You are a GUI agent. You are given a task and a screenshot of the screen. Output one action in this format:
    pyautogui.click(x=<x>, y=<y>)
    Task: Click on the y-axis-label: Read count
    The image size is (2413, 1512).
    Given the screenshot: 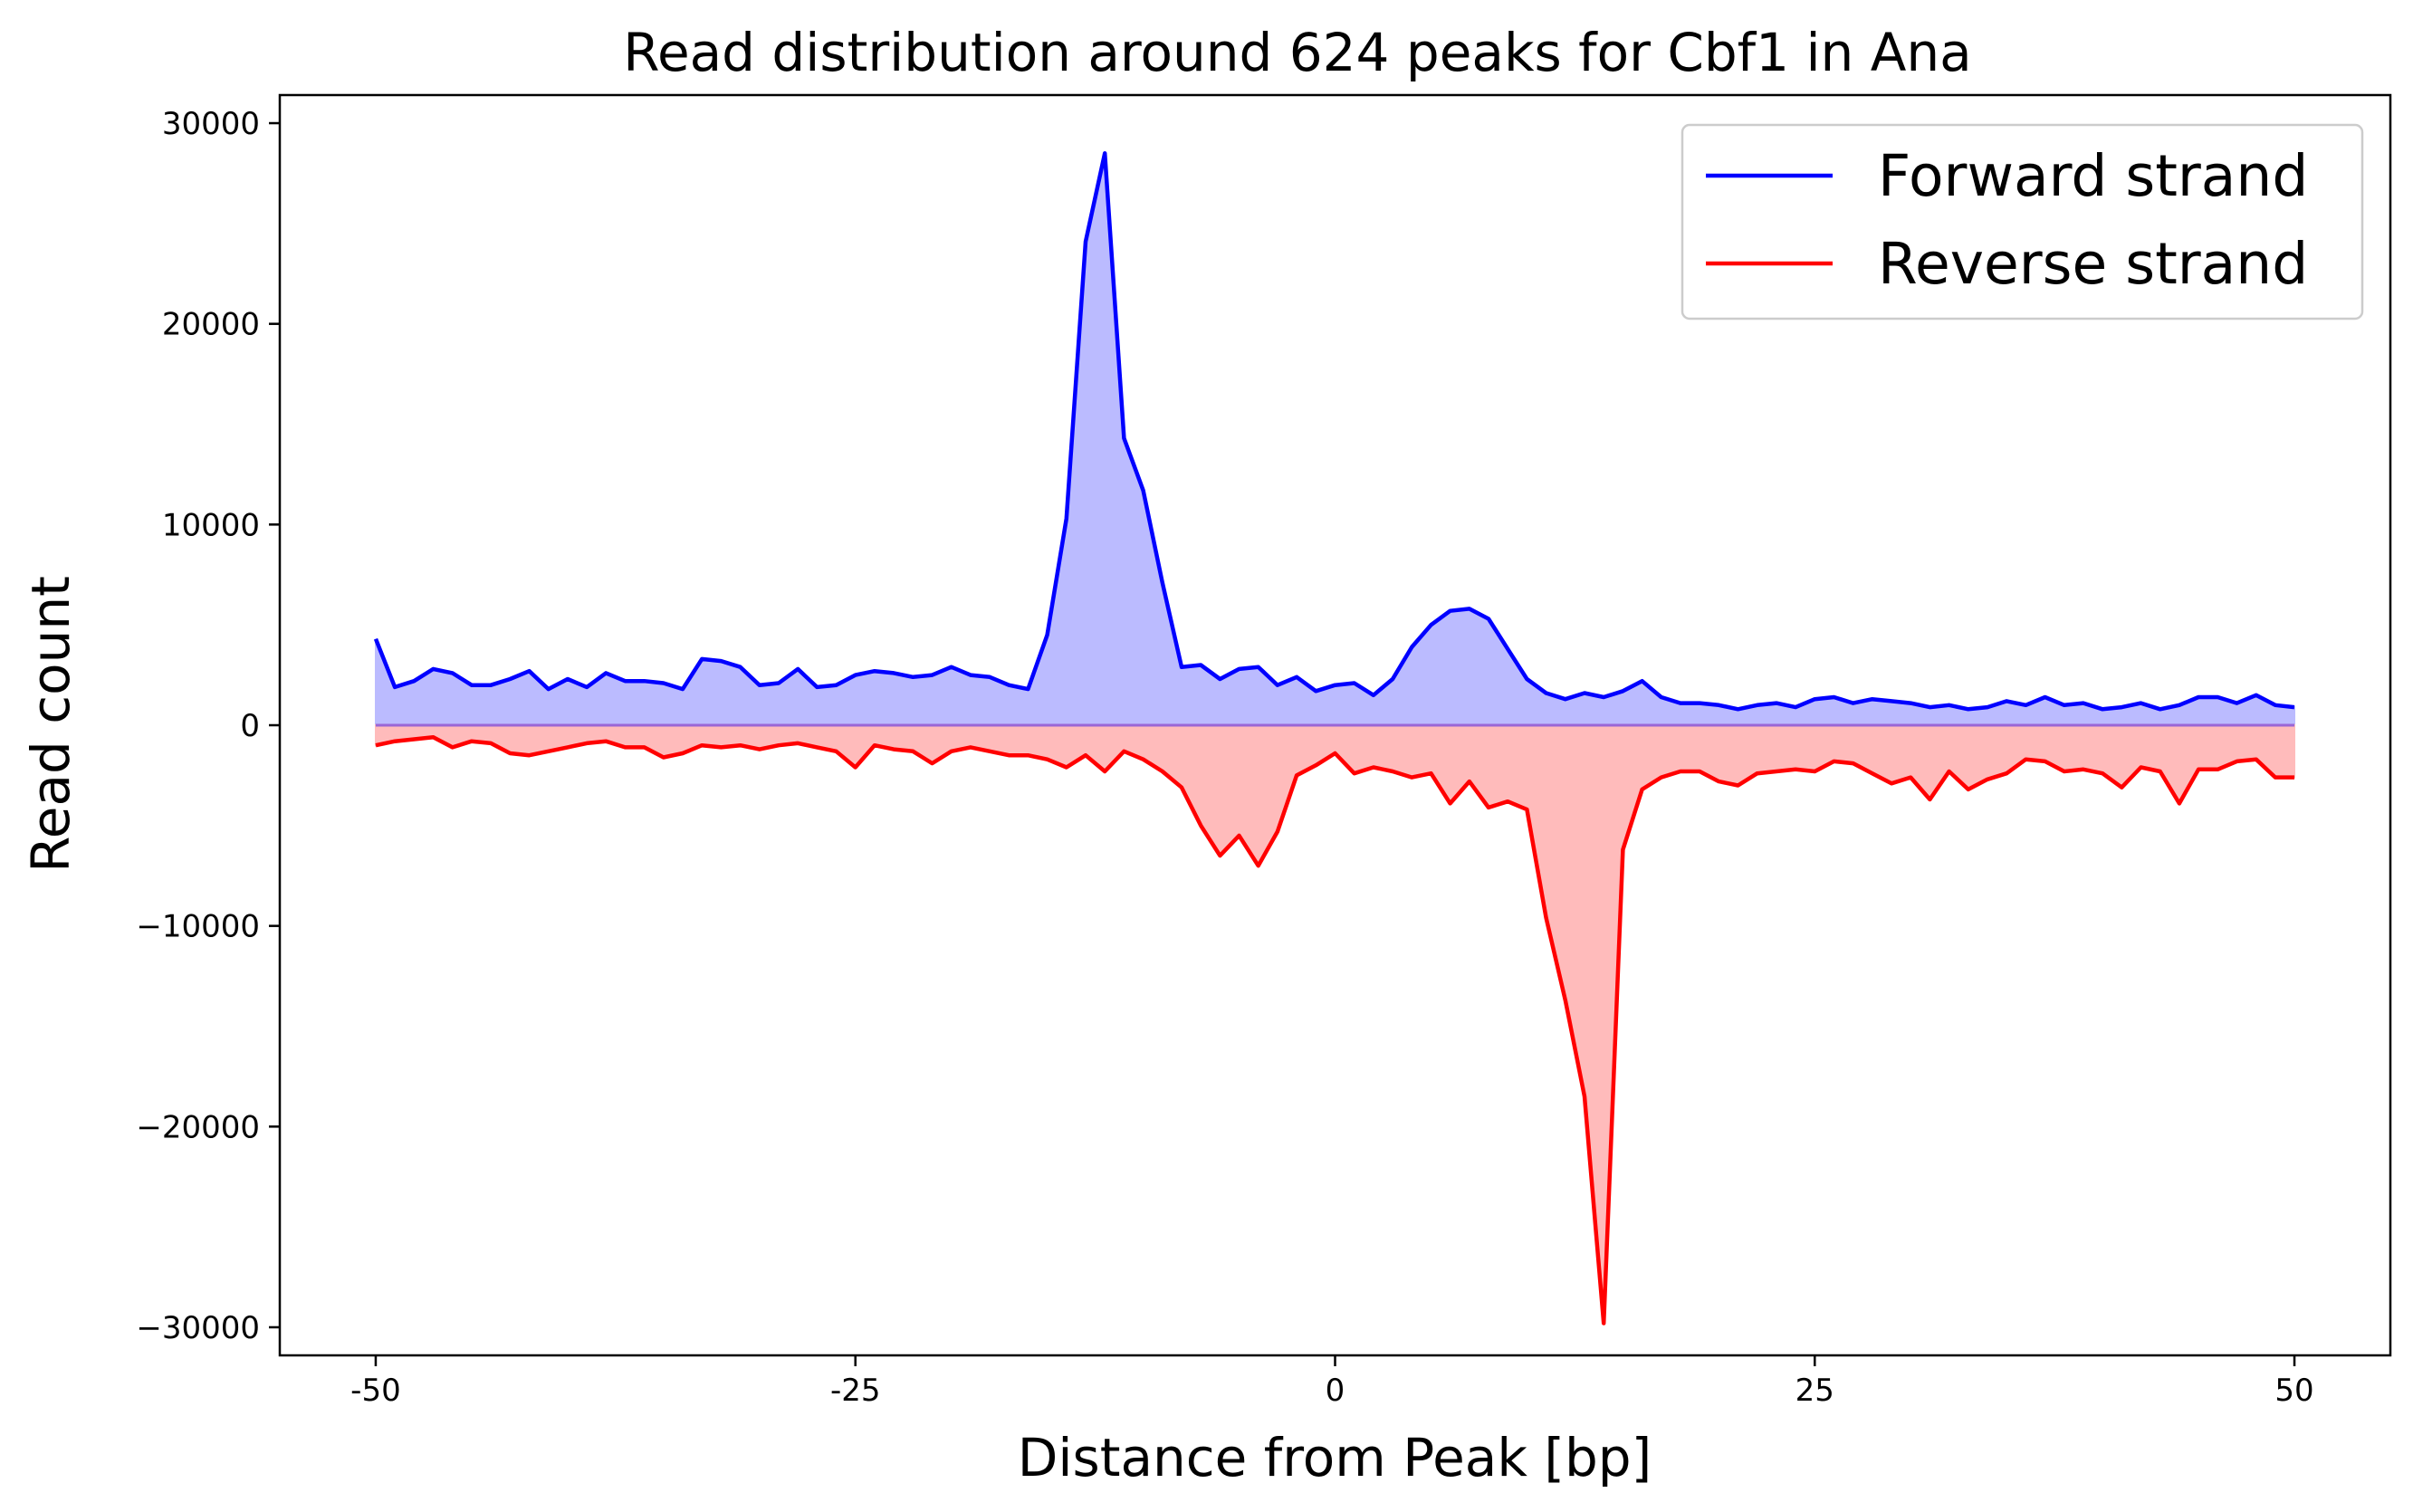 What is the action you would take?
    pyautogui.click(x=50, y=724)
    